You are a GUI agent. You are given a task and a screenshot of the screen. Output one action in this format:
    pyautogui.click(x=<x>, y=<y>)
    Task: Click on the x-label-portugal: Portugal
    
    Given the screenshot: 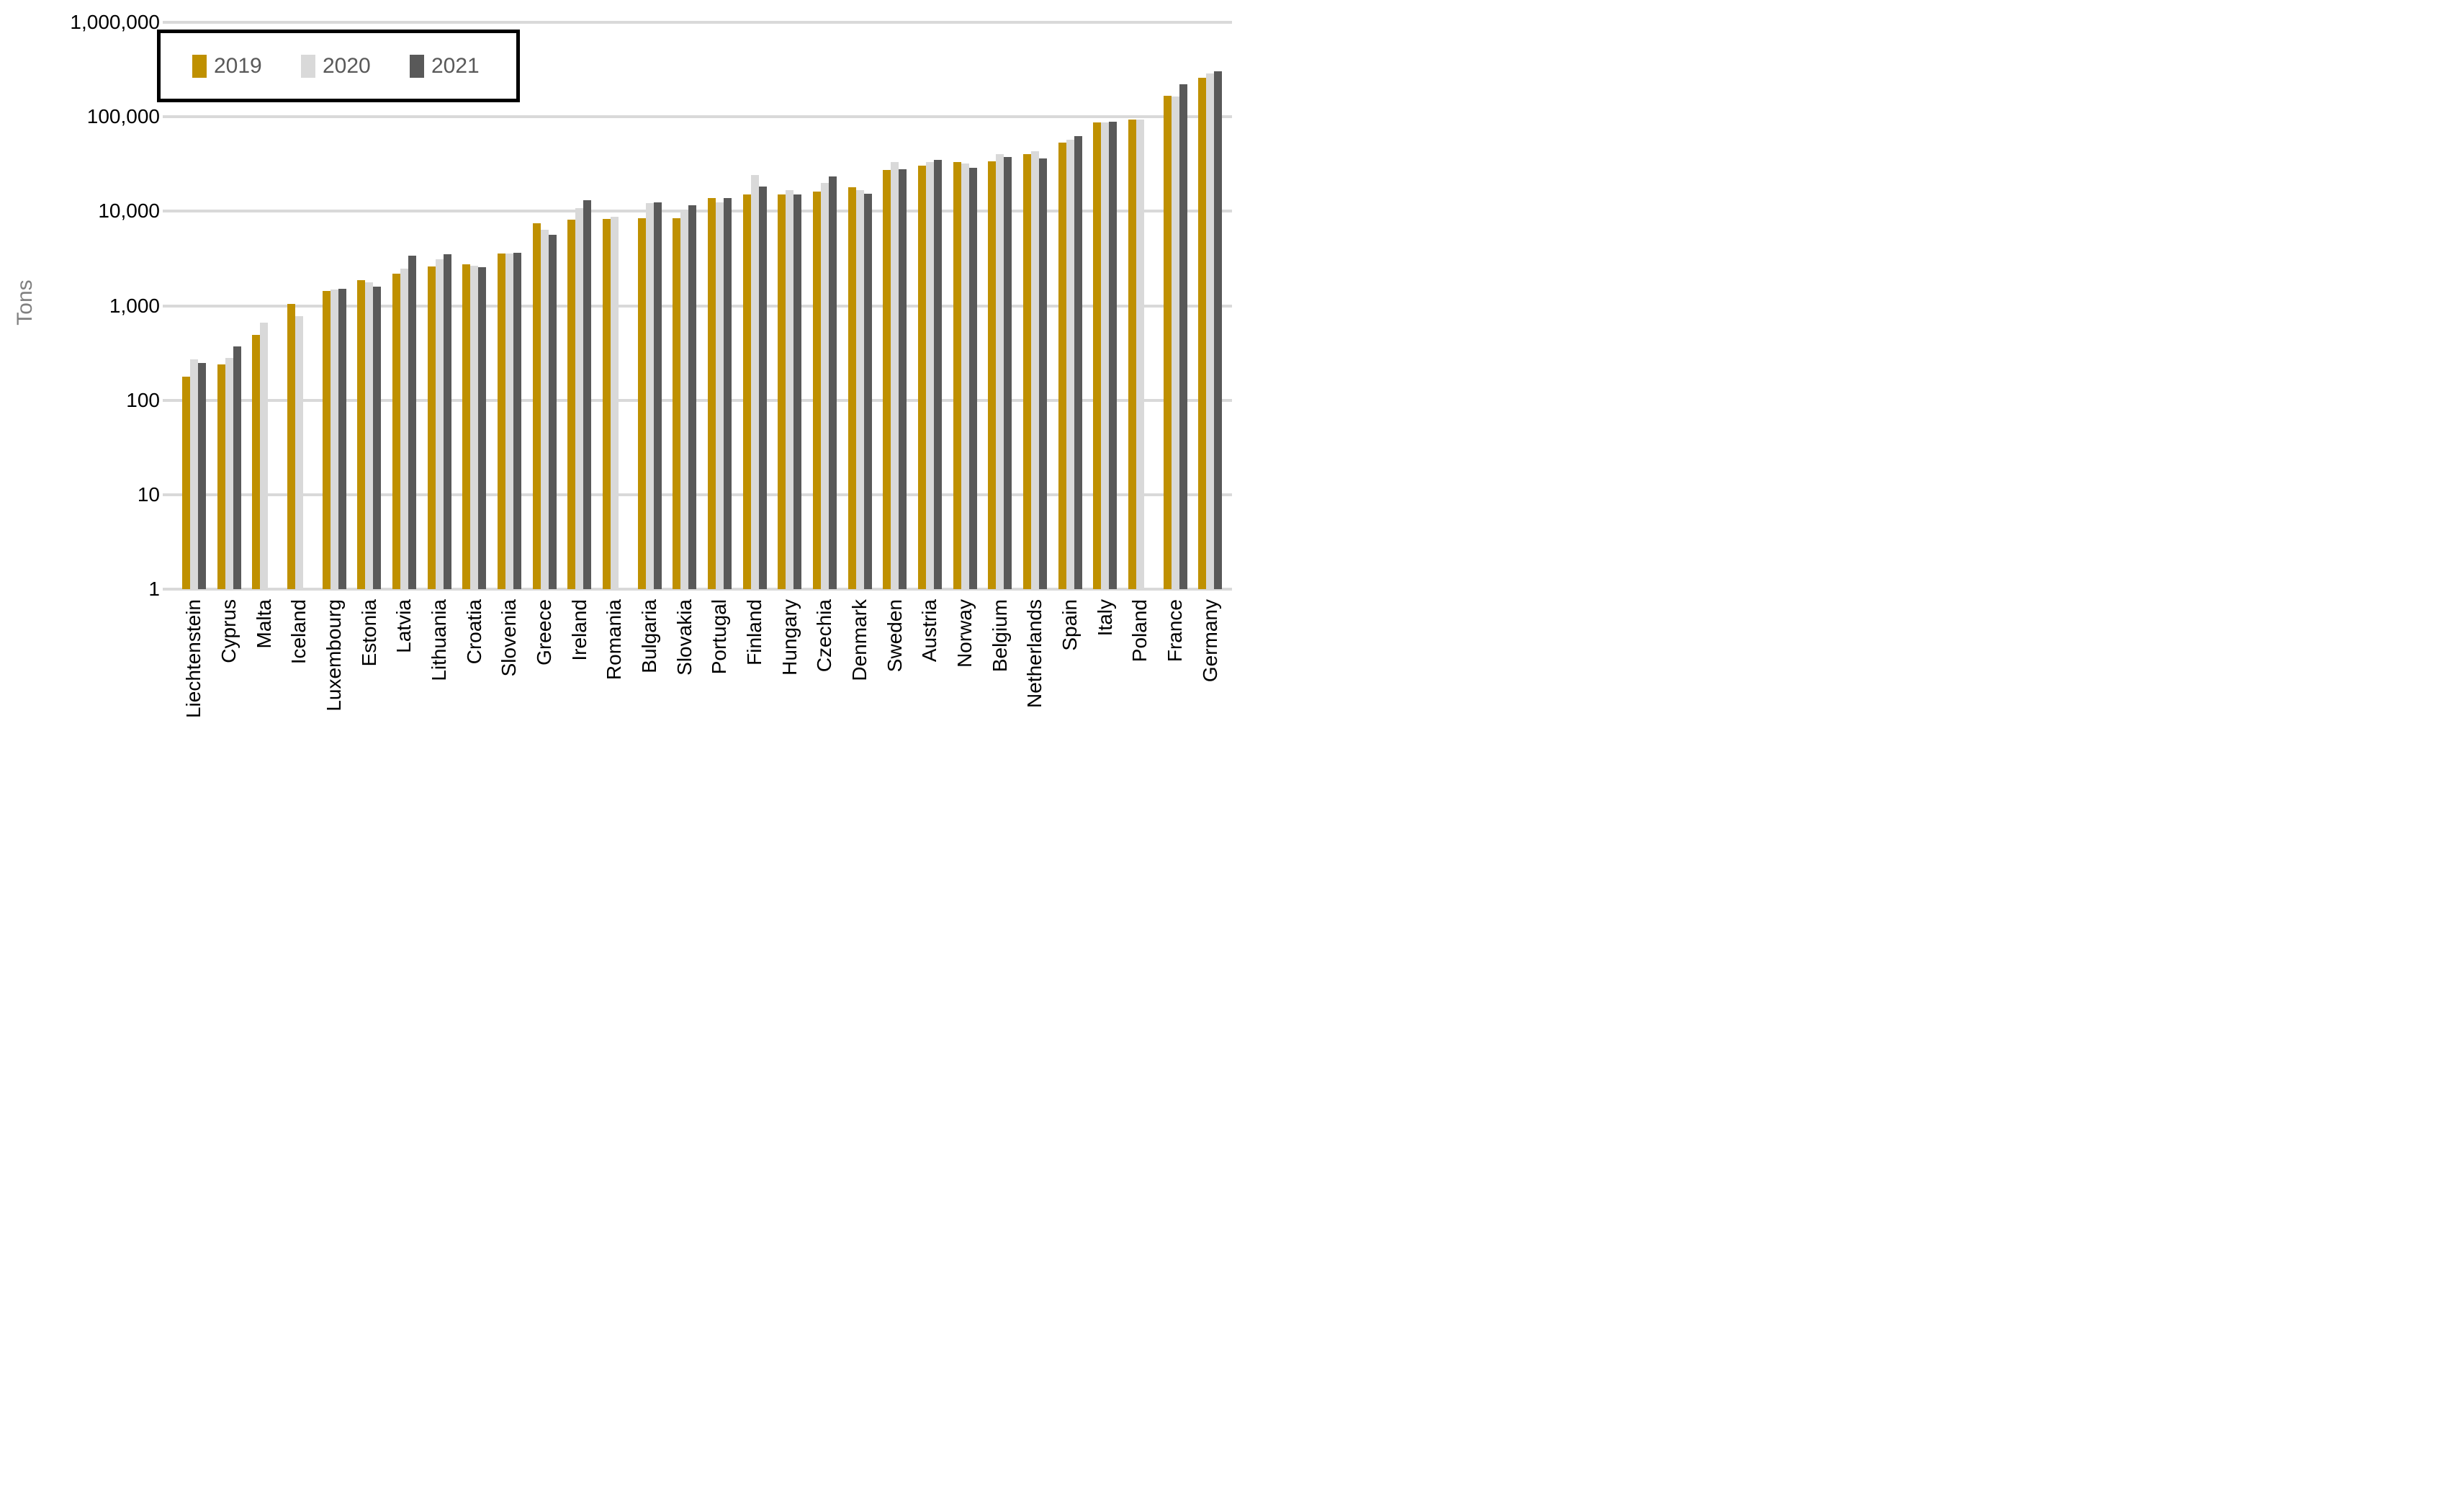 What is the action you would take?
    pyautogui.click(x=719, y=637)
    